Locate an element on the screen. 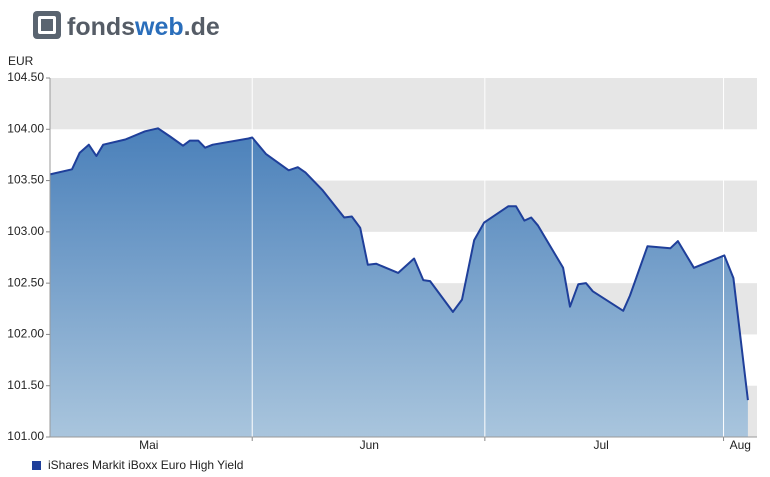  y-tick-label: 103.00 is located at coordinates (25, 231).